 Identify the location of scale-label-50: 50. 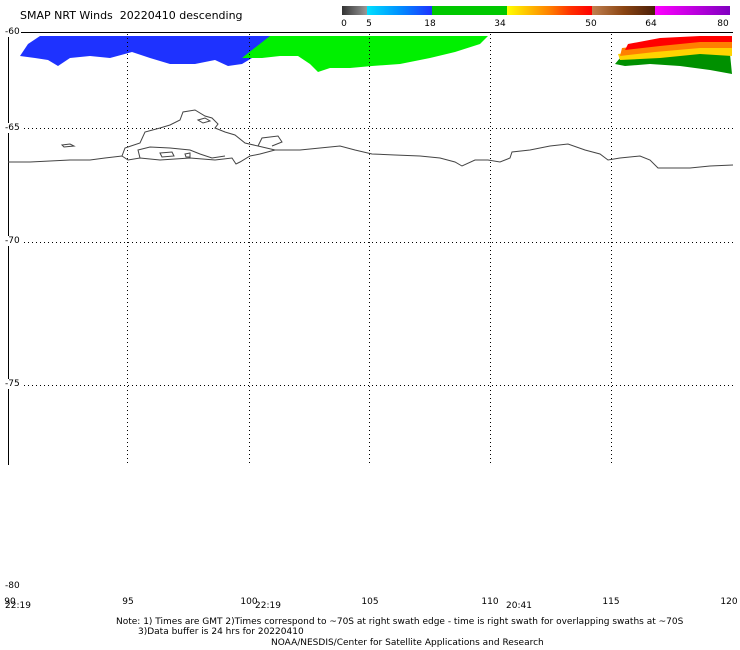
(591, 24).